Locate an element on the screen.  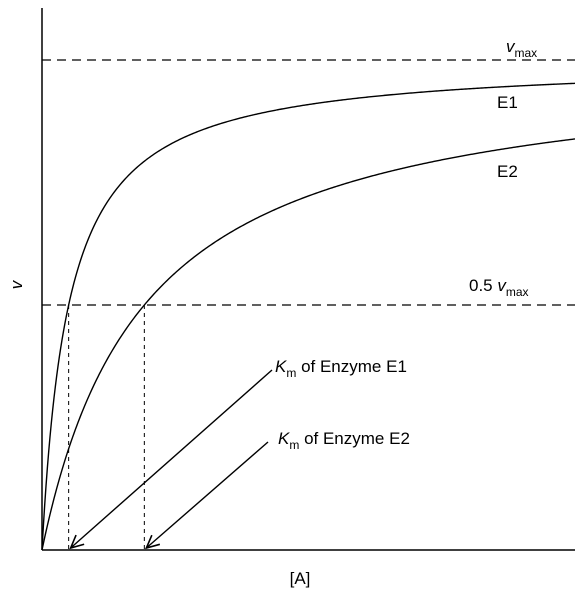
half-vmax-subscript: max is located at coordinates (517, 292).